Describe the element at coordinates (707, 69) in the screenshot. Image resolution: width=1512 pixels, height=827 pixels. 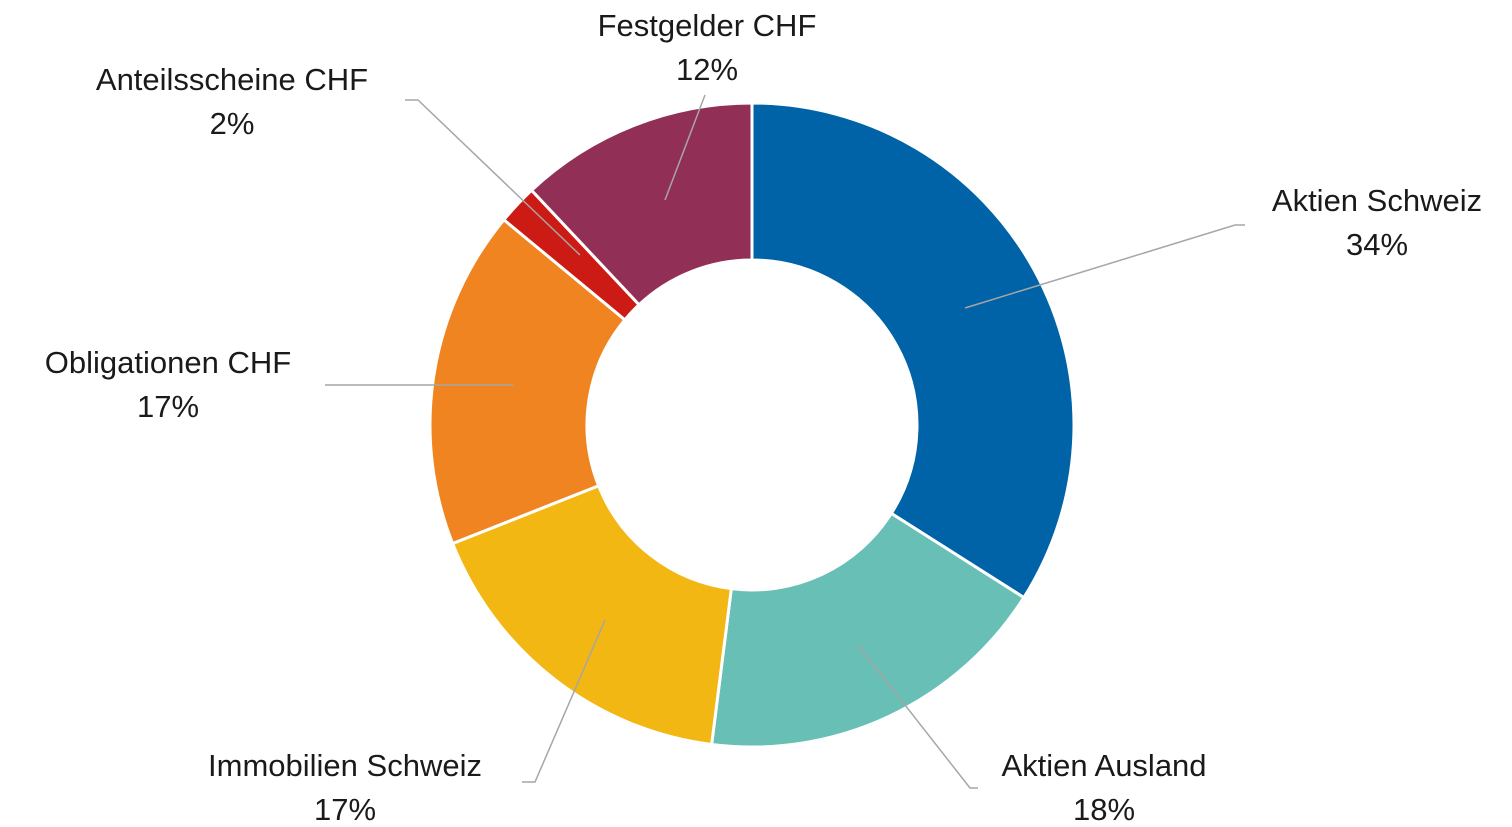
I see `slice-value-label: 12%` at that location.